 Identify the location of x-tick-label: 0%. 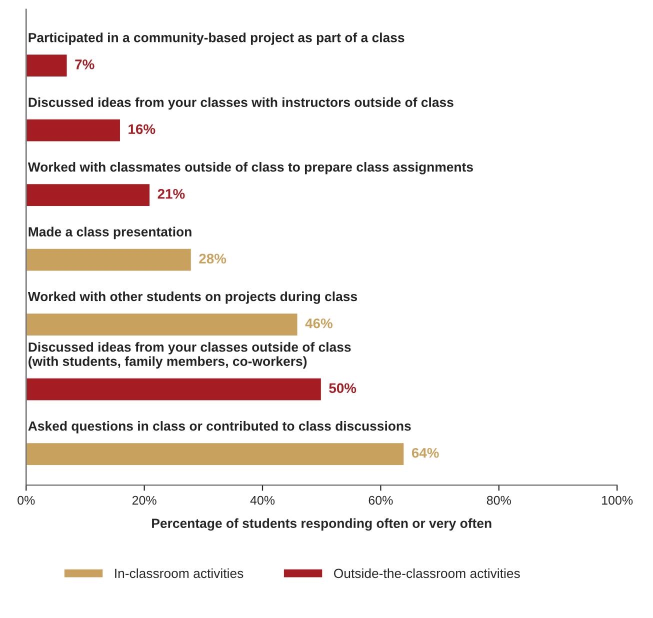
(26, 500).